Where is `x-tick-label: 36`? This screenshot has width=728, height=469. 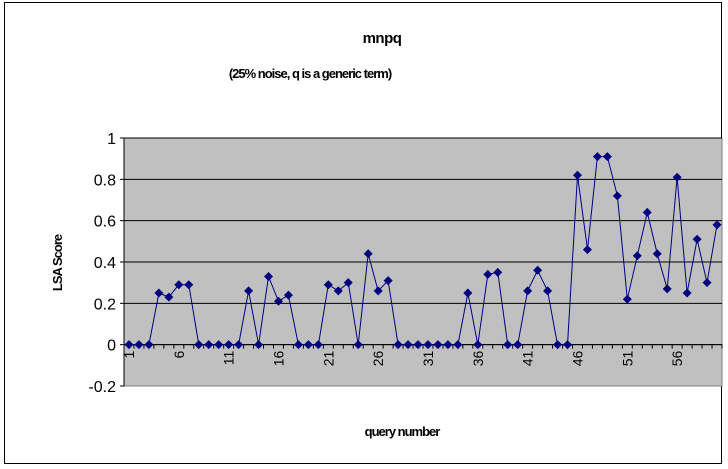
x-tick-label: 36 is located at coordinates (478, 358).